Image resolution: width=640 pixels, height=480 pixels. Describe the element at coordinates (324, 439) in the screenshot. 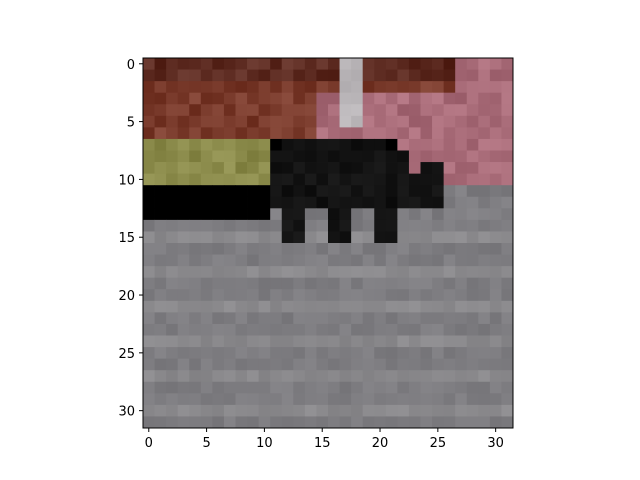

I see `x-axis: 0 5 10 15 20 25 30` at that location.